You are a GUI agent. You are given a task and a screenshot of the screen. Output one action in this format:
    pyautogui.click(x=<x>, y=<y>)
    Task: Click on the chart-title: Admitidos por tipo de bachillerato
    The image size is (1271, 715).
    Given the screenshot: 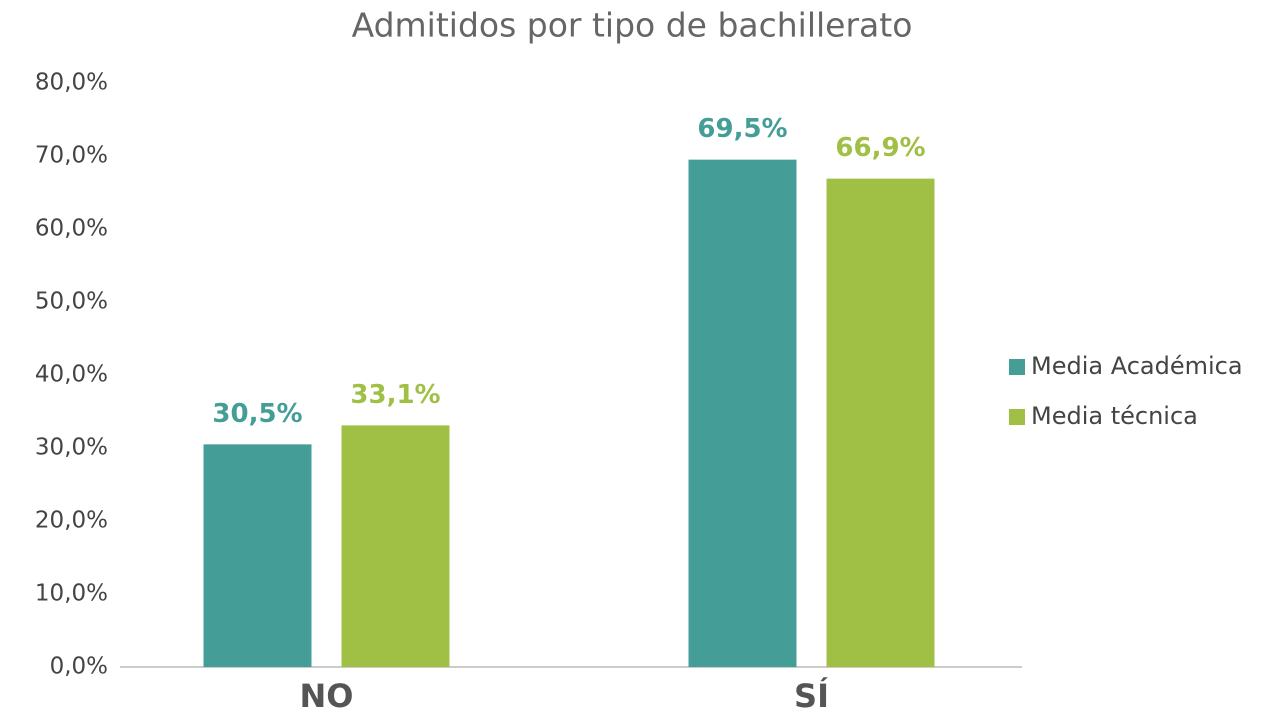 What is the action you would take?
    pyautogui.click(x=632, y=25)
    